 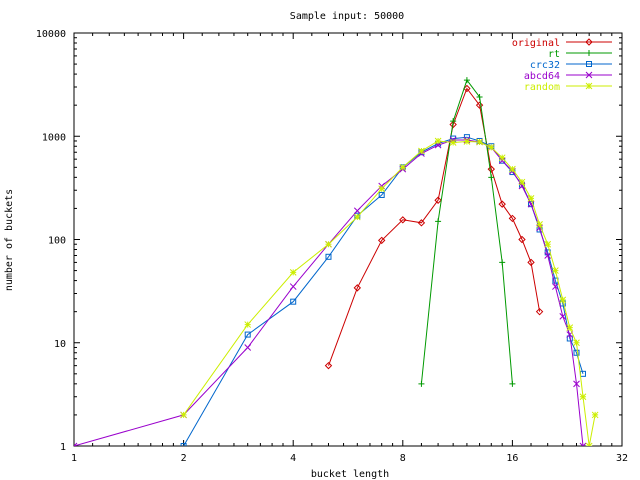 I want to click on legend-marker-random, so click(x=589, y=86).